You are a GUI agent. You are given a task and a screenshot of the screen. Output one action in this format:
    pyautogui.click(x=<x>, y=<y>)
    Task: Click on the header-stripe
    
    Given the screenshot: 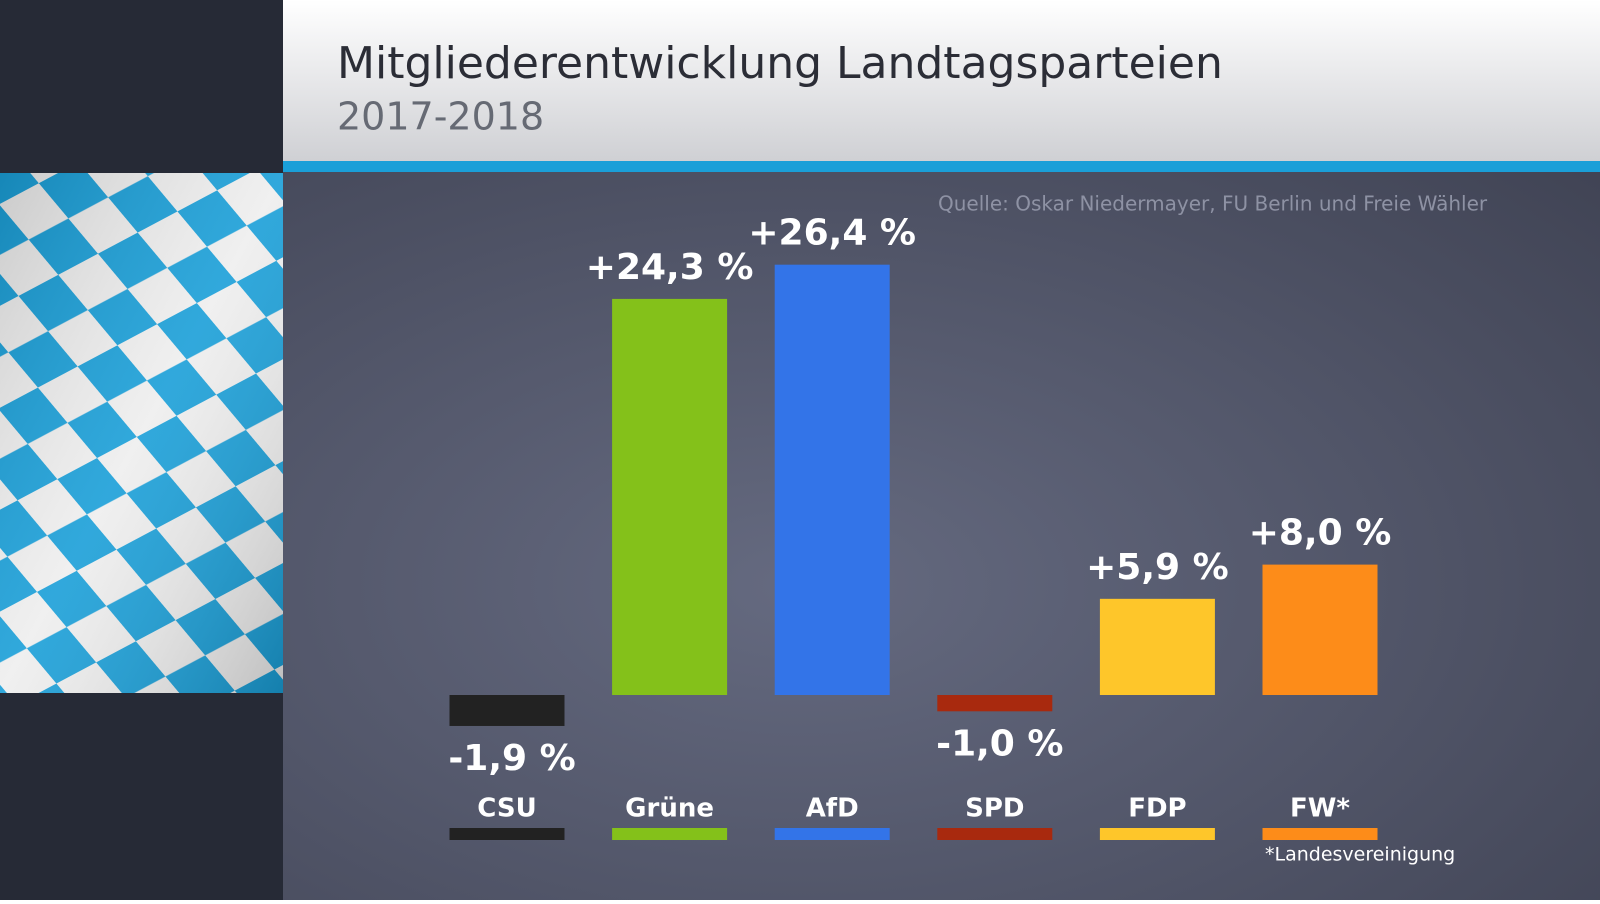 What is the action you would take?
    pyautogui.click(x=941, y=166)
    